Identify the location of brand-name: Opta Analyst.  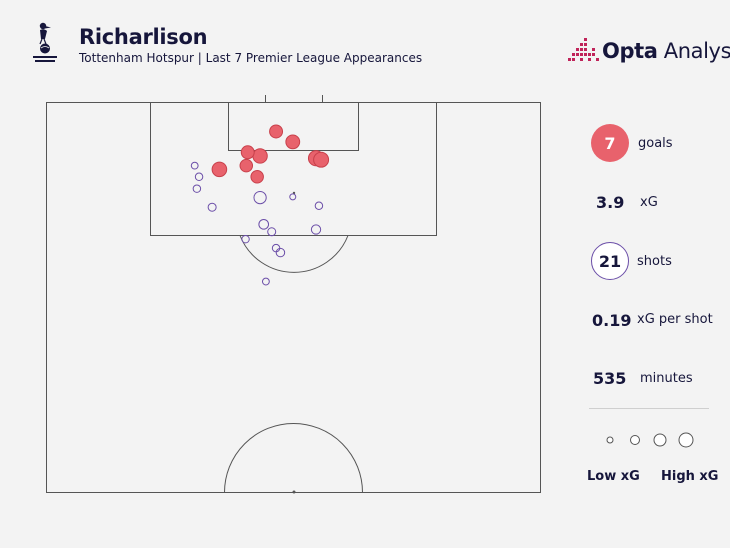
(666, 51).